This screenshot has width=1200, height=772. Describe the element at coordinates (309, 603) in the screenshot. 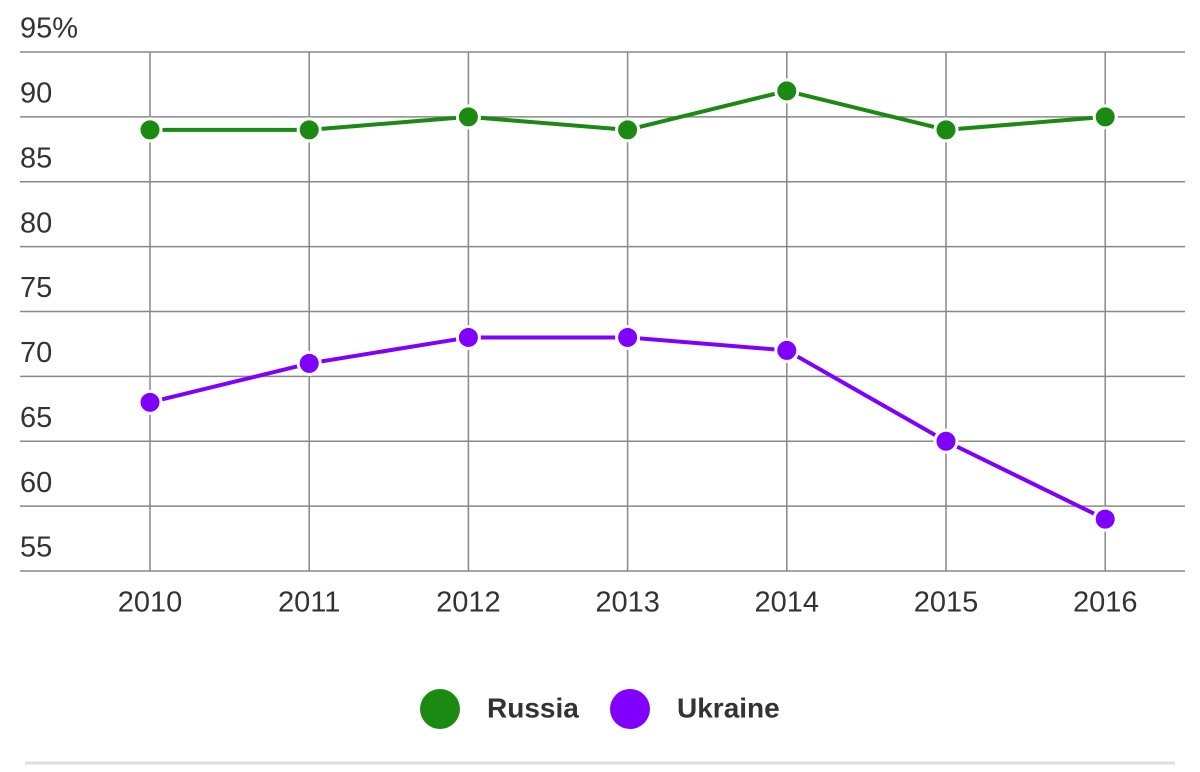

I see `x-tick-label: 2011` at that location.